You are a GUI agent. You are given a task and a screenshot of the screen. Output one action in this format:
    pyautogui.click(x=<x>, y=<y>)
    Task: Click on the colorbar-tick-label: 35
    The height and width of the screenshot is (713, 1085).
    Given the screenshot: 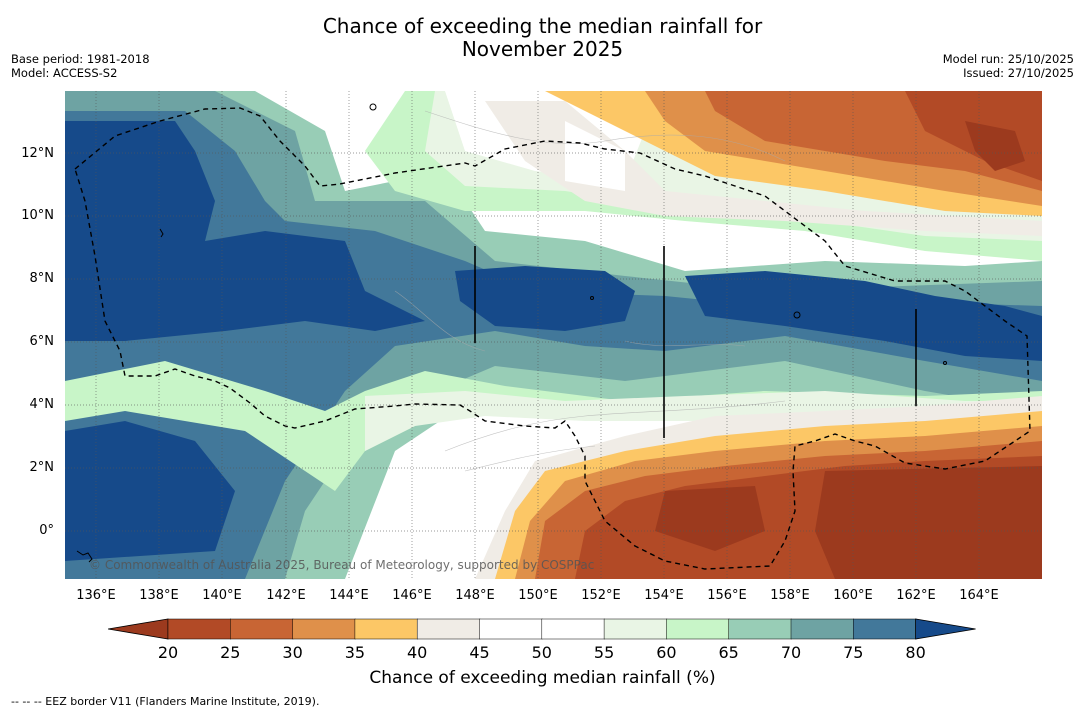 What is the action you would take?
    pyautogui.click(x=355, y=652)
    